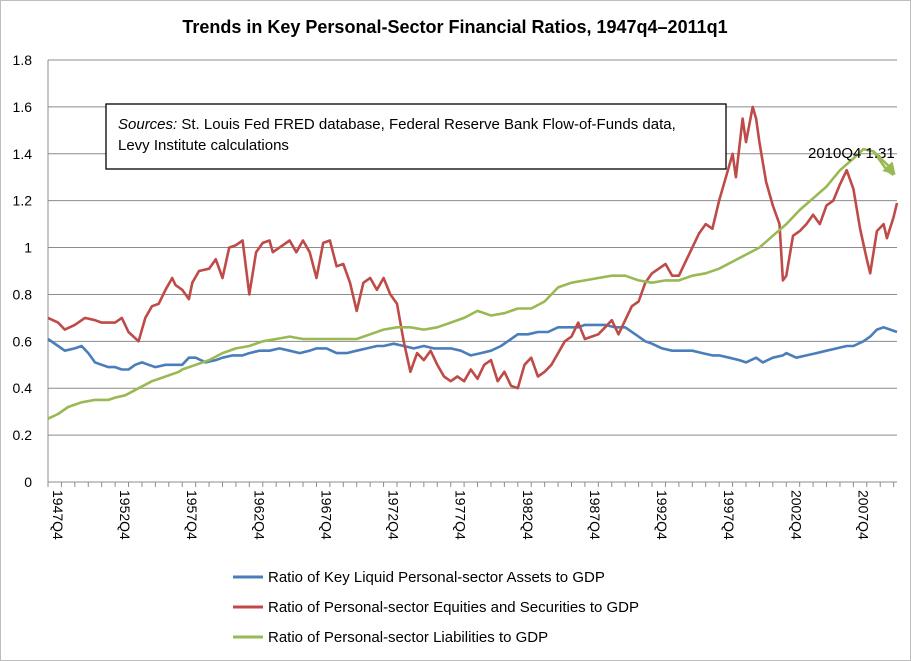  I want to click on x-tick-label: 1957Q4, so click(192, 515).